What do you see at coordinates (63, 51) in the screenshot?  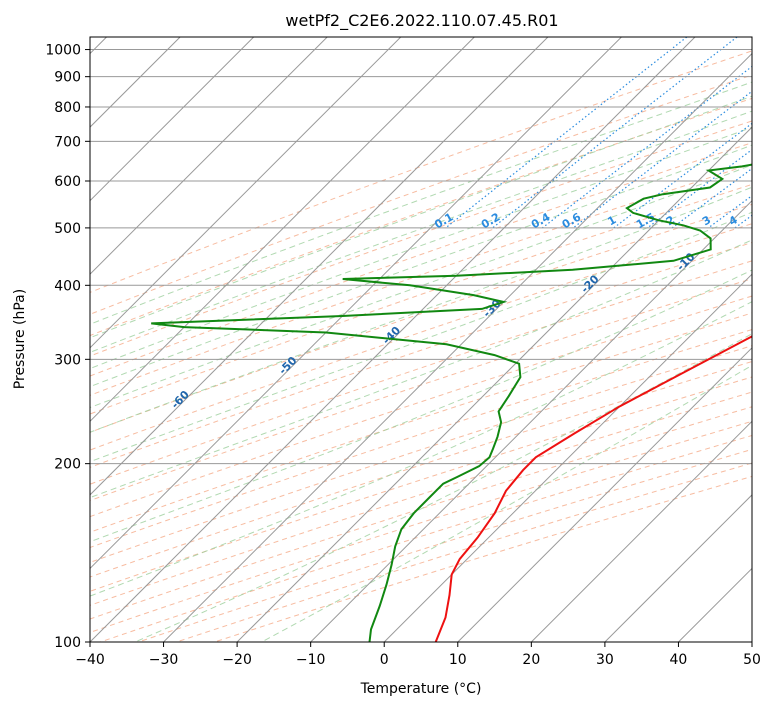 I see `y-tick-label: 1000` at bounding box center [63, 51].